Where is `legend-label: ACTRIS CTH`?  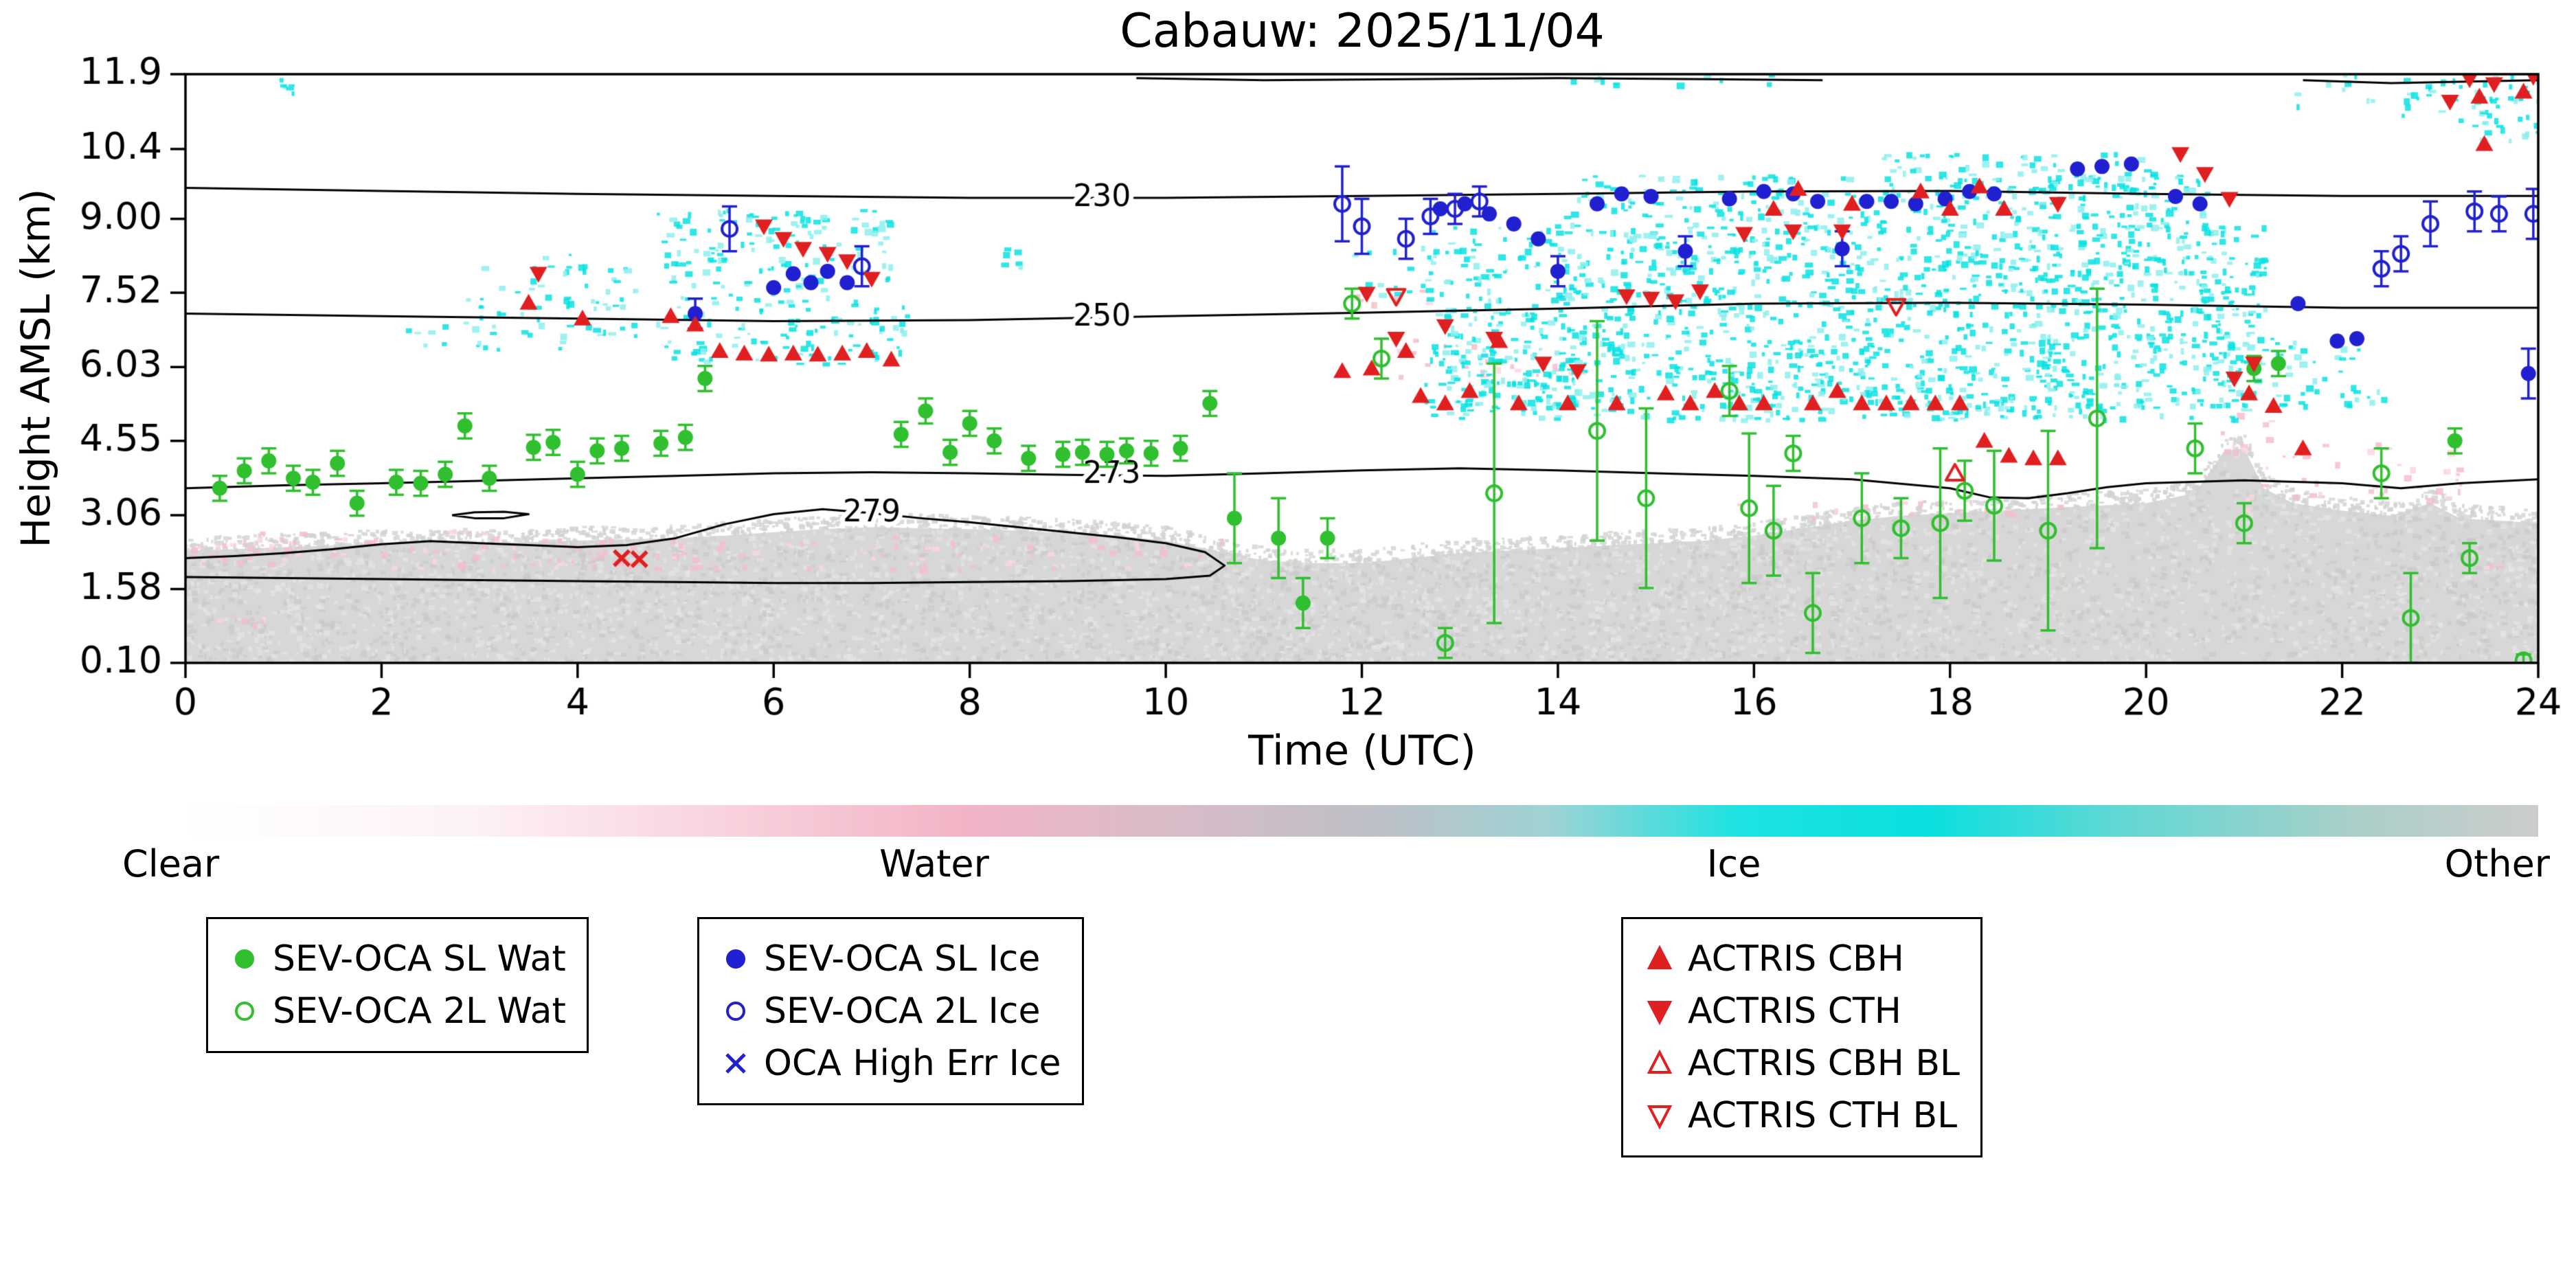
legend-label: ACTRIS CTH is located at coordinates (1794, 1011).